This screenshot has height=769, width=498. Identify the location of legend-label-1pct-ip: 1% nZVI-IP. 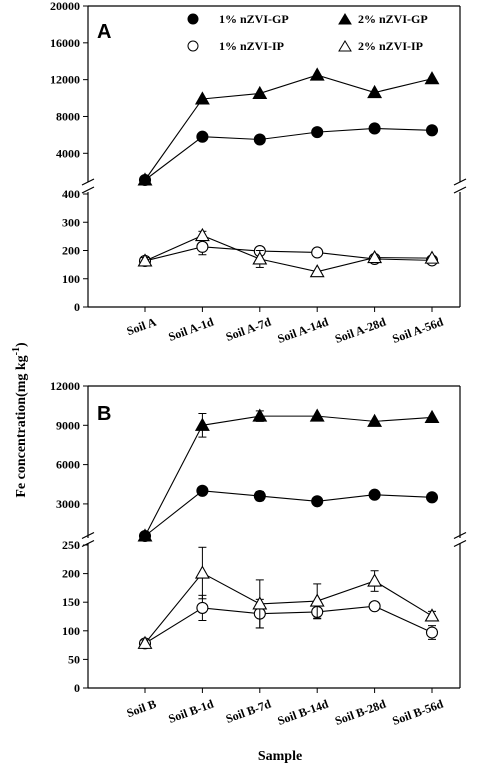
(251, 46).